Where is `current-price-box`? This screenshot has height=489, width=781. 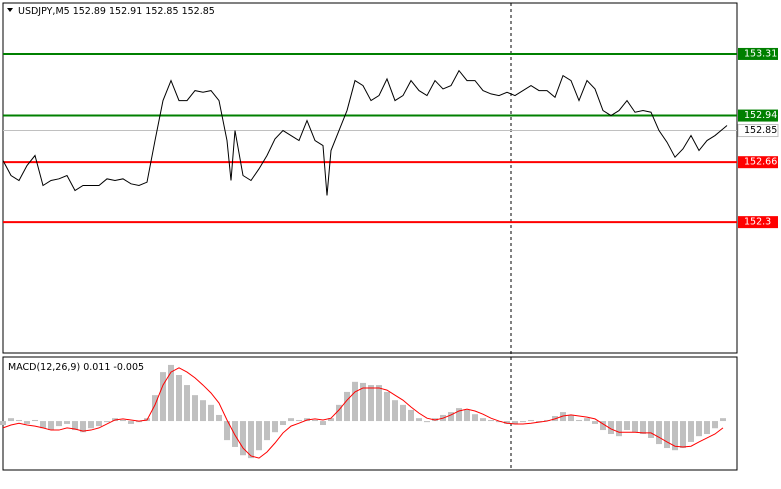 current-price-box is located at coordinates (758, 131).